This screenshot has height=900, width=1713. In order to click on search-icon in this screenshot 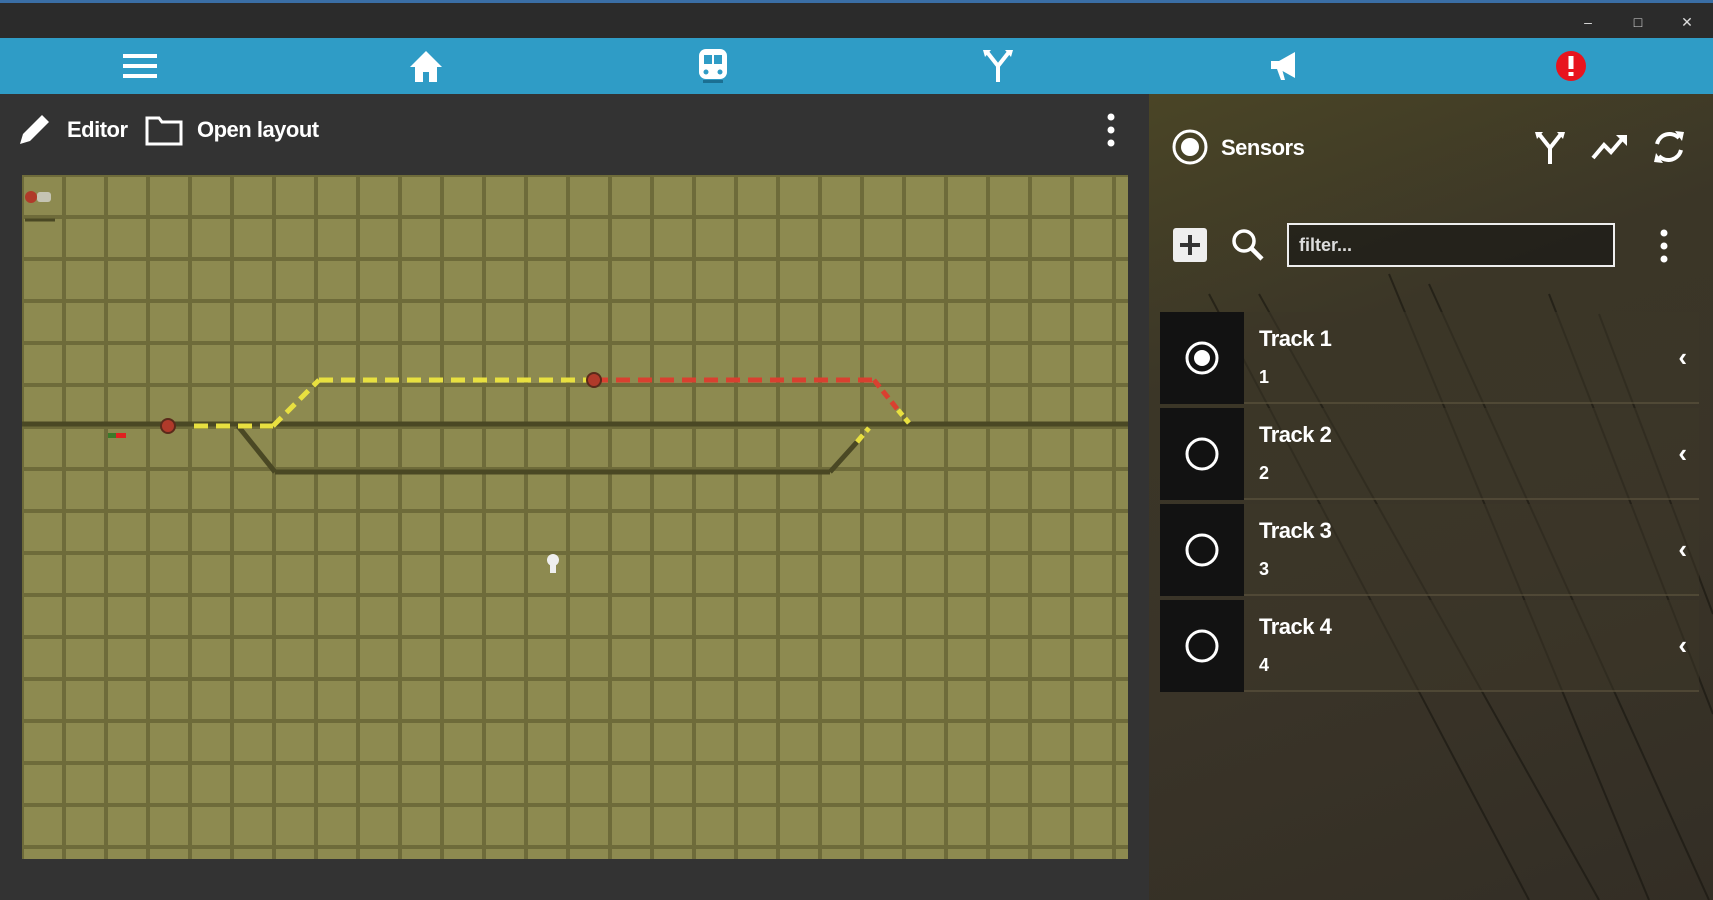, I will do `click(1248, 247)`.